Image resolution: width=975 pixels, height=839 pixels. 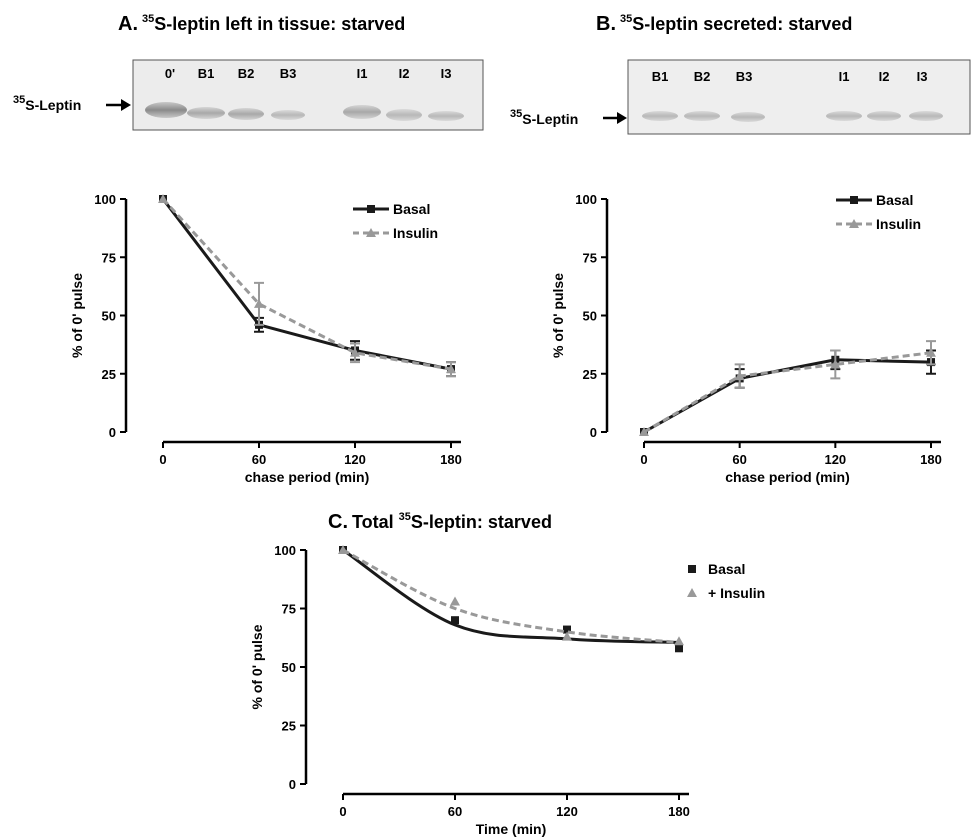 I want to click on panel-b-x-tick-label: 0, so click(x=643, y=459).